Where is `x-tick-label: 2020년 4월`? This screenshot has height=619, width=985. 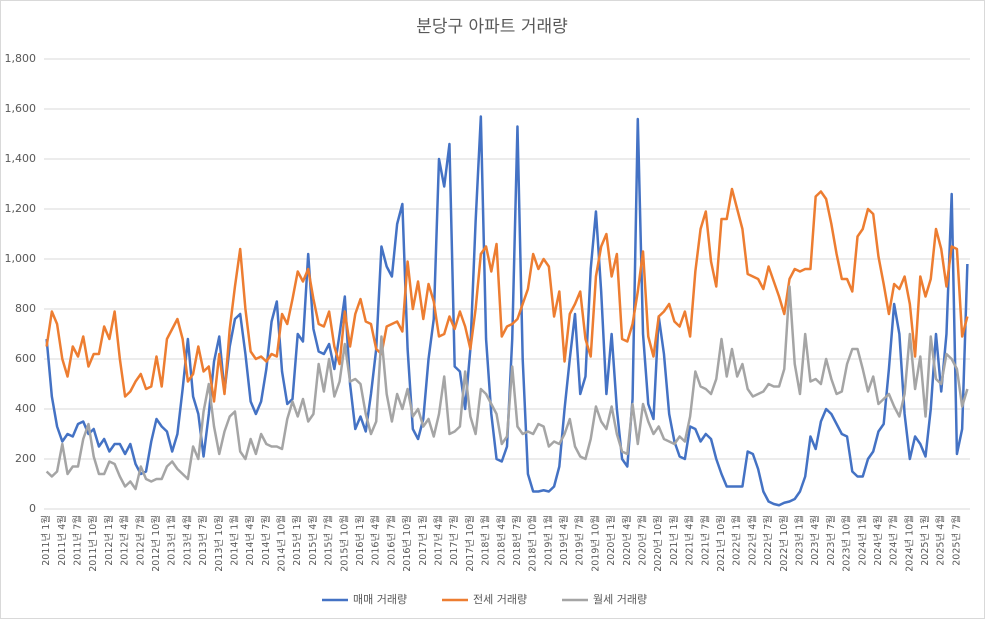 x-tick-label: 2020년 4월 is located at coordinates (627, 540).